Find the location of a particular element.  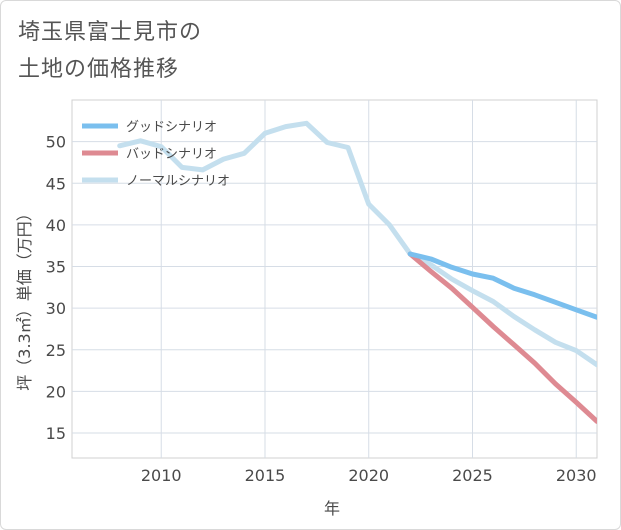

y-tick-label: 20 is located at coordinates (56, 391).